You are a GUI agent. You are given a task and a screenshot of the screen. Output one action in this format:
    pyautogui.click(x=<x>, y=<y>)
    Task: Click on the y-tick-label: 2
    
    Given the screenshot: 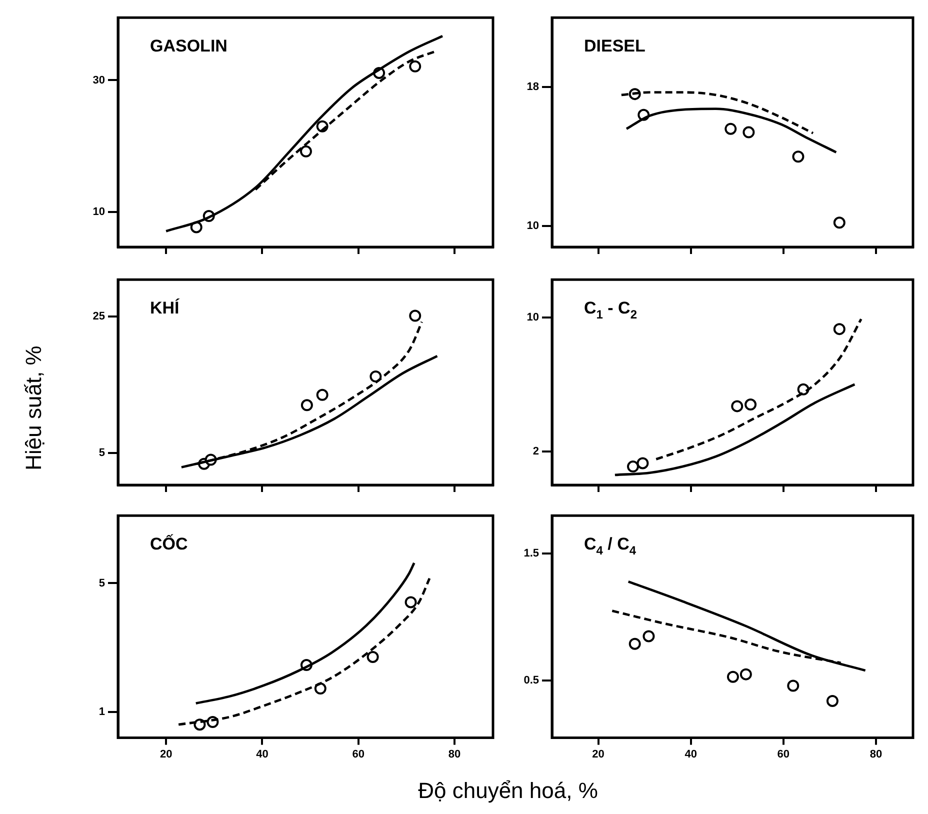 What is the action you would take?
    pyautogui.click(x=535, y=451)
    